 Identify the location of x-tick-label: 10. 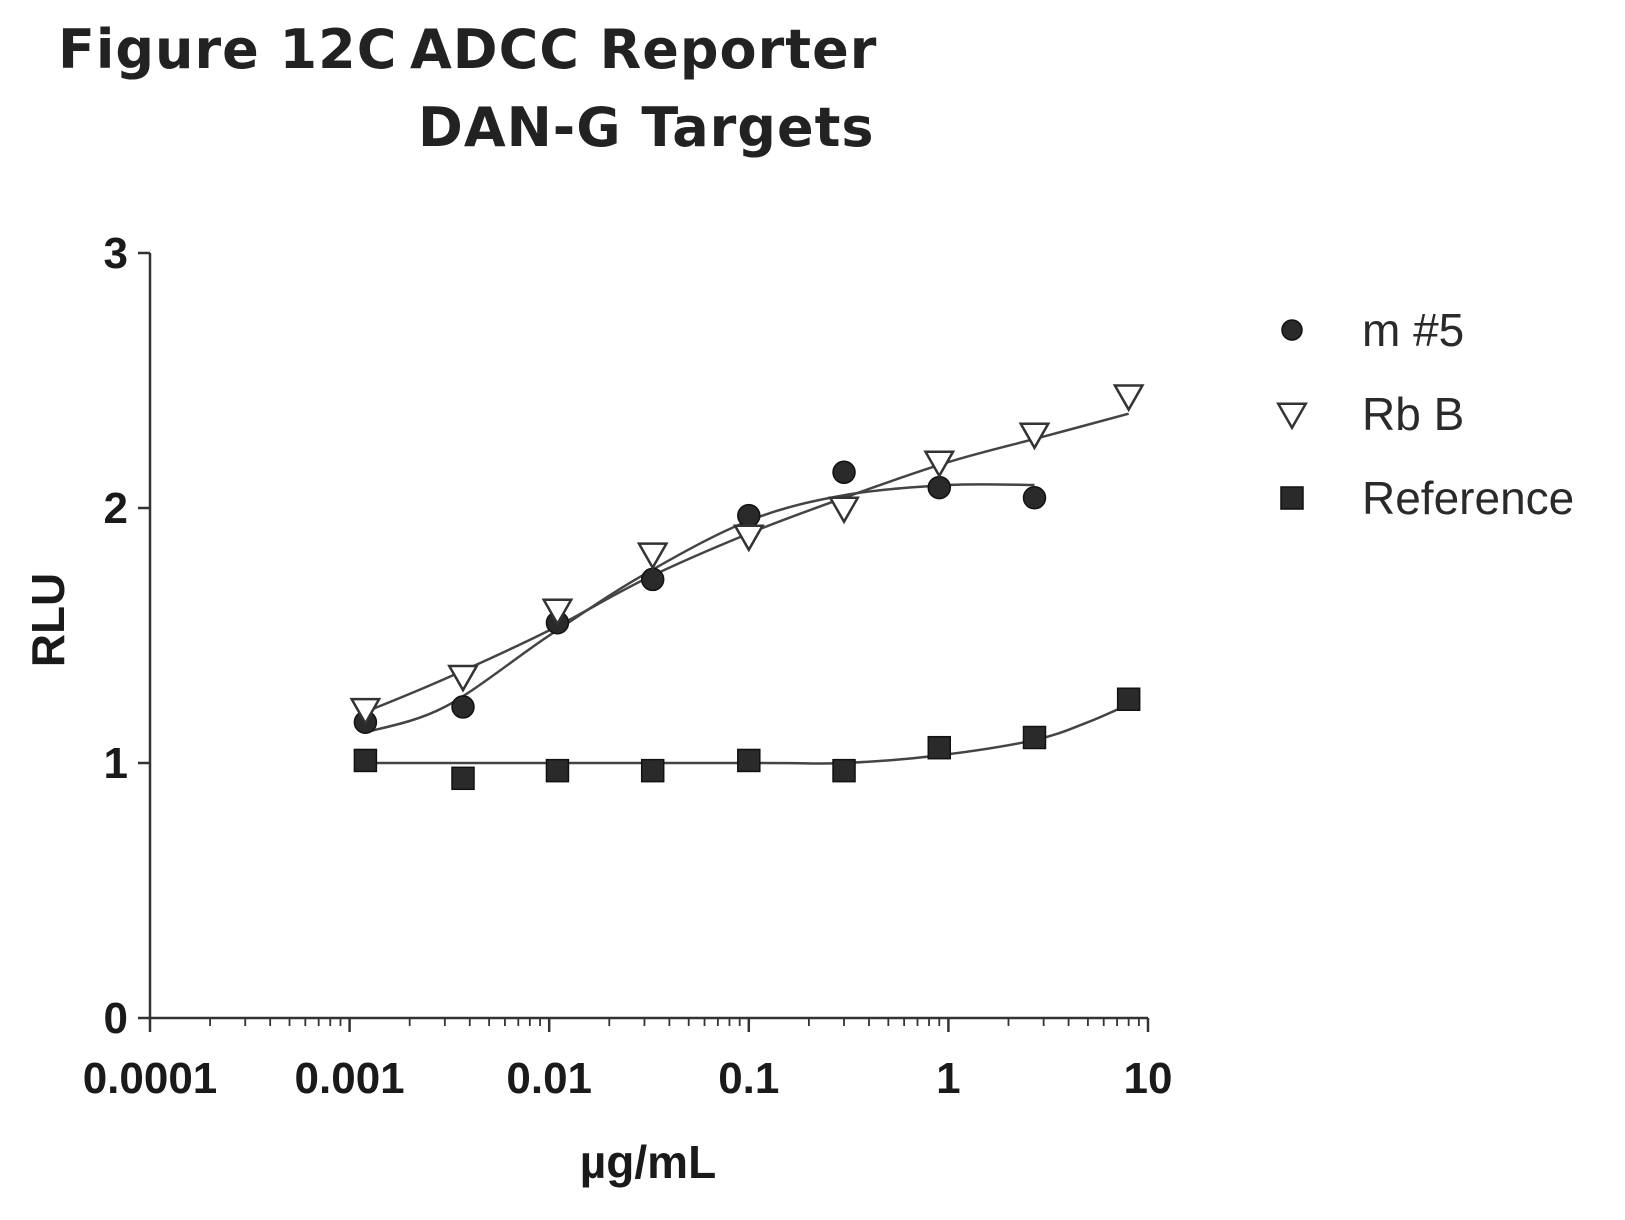
(1148, 1078).